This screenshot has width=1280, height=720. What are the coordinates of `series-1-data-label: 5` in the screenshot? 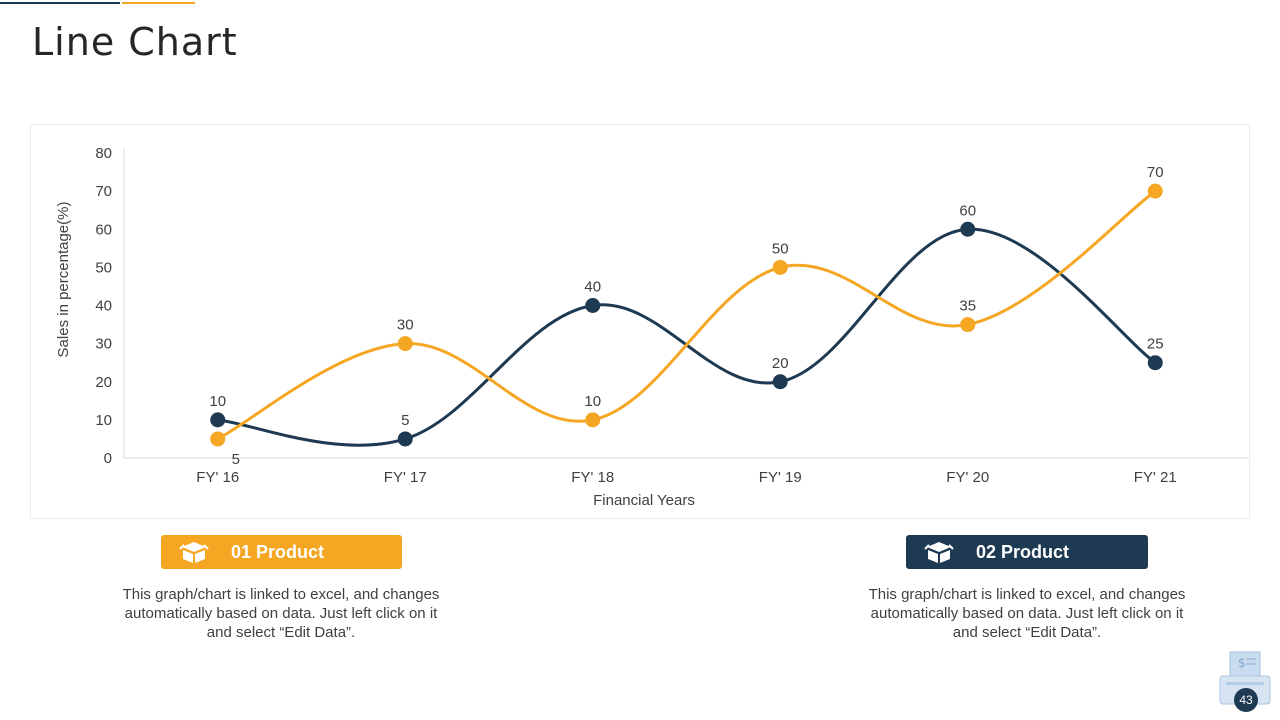 It's located at (405, 420).